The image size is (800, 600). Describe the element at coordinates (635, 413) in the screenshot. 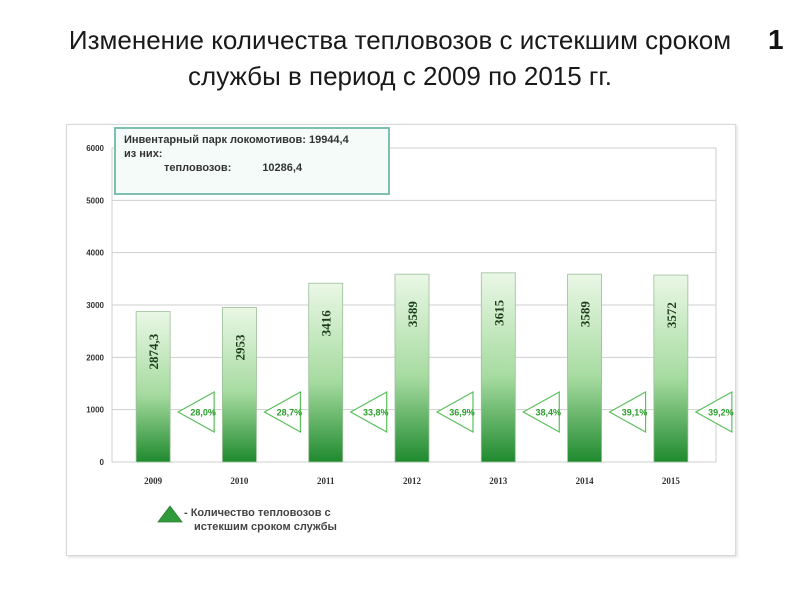

I see `percent-label: 39,1%` at that location.